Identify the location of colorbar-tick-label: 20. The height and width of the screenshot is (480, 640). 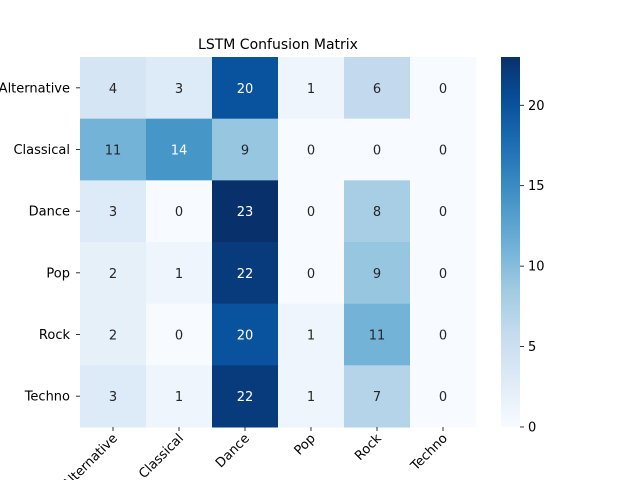
(536, 106).